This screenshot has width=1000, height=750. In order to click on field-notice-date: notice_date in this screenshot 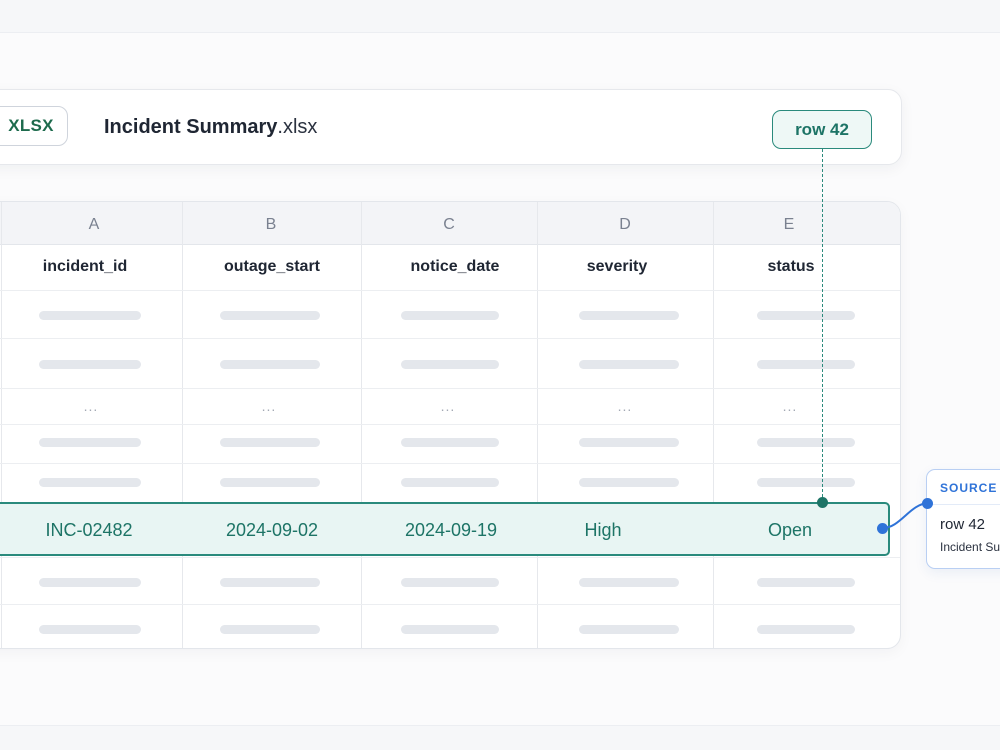, I will do `click(455, 266)`.